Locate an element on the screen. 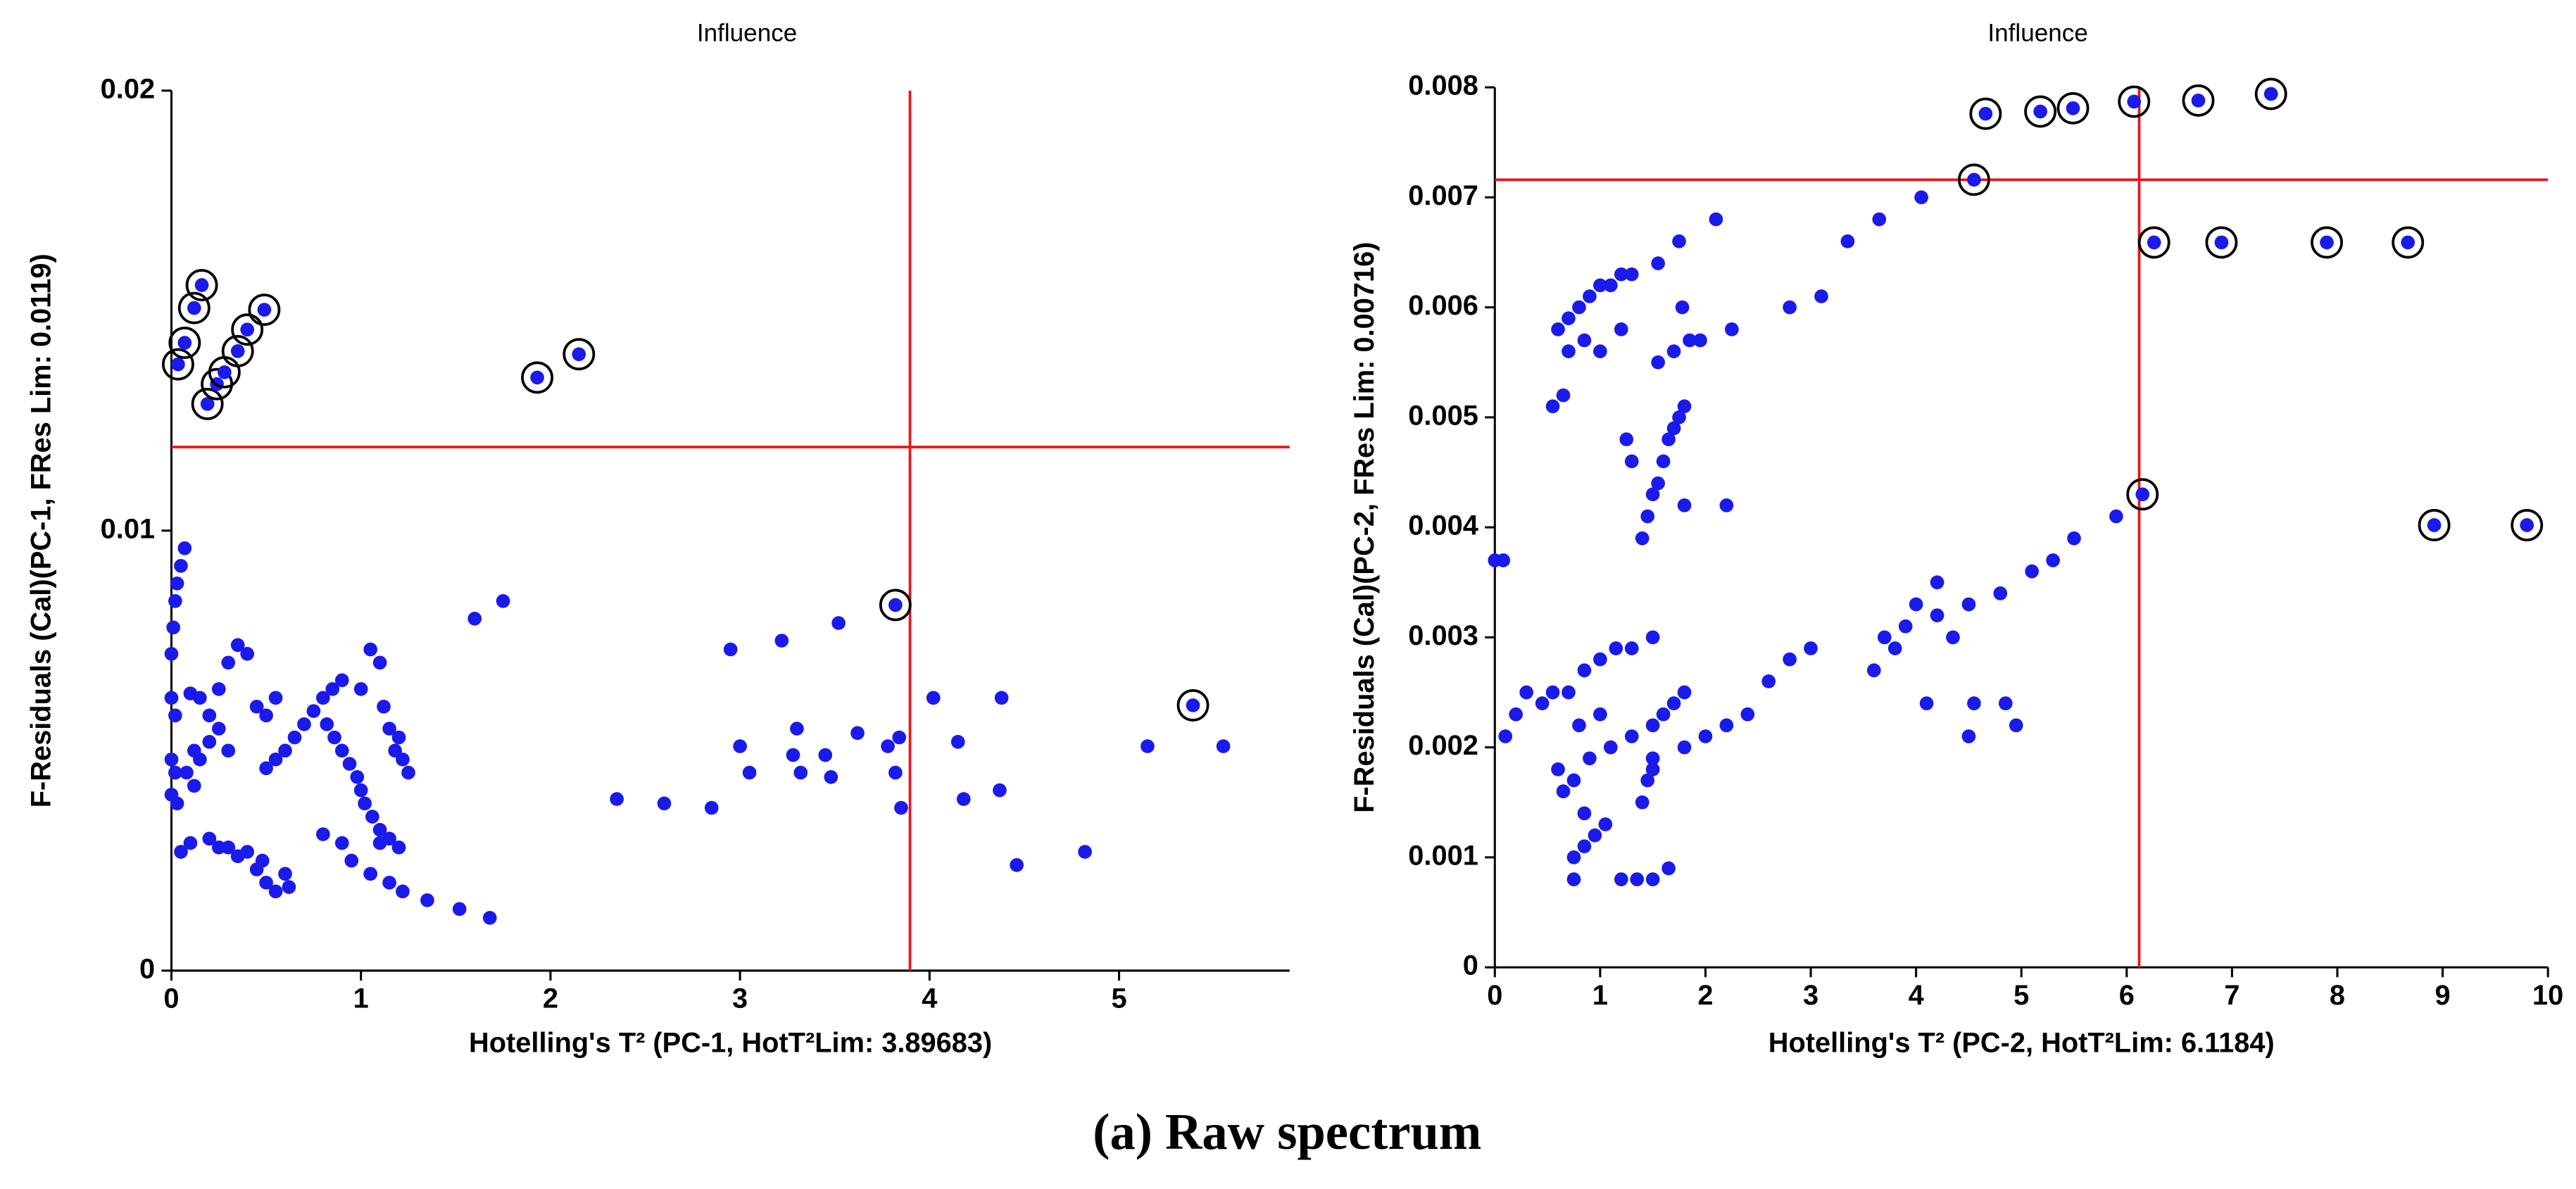 Image resolution: width=2576 pixels, height=1189 pixels. y-tick-label: 0.004 is located at coordinates (1443, 525).